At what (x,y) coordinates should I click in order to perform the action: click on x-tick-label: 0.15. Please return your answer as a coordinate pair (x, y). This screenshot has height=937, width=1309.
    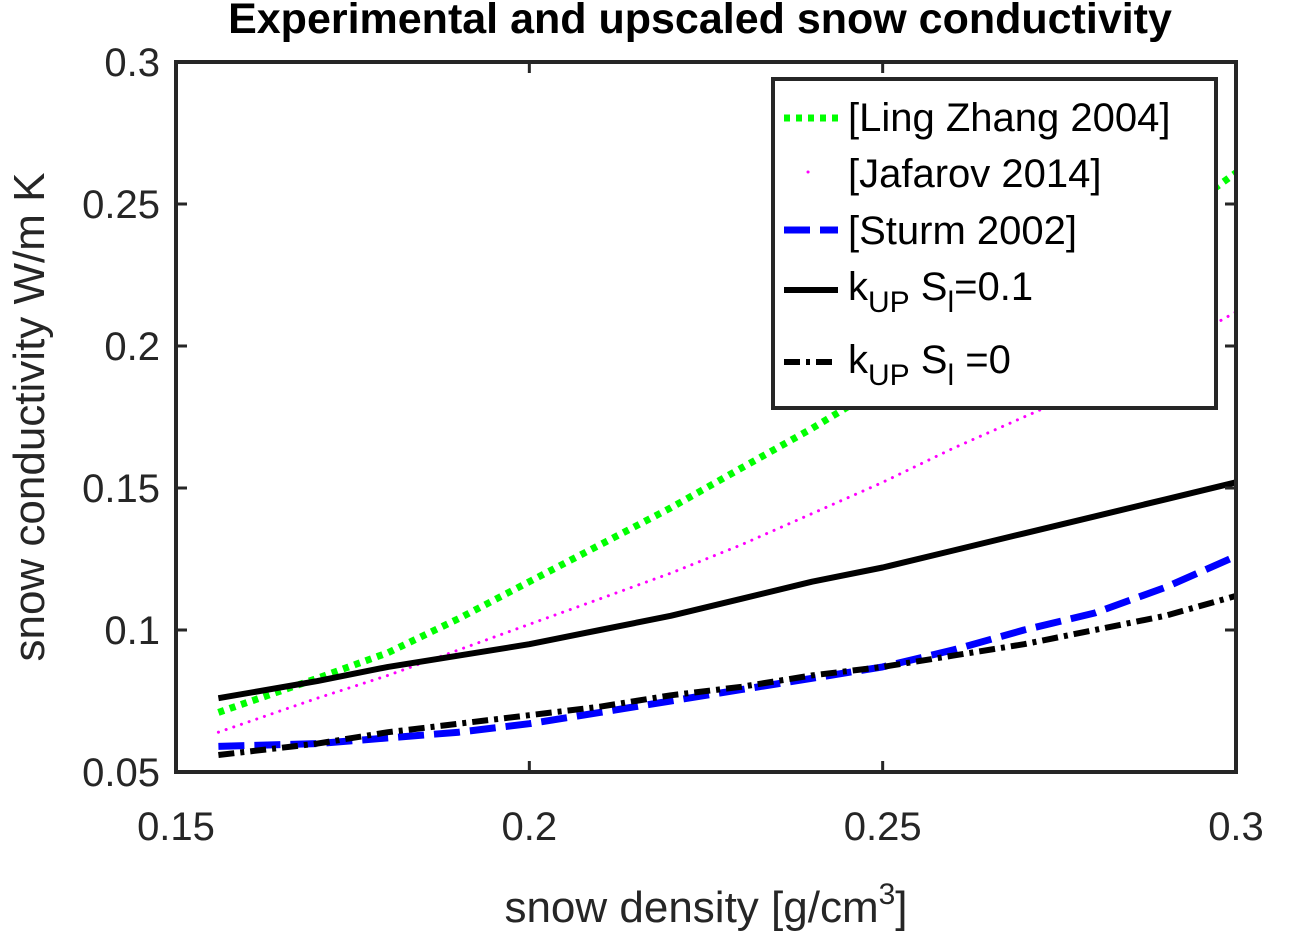
    Looking at the image, I should click on (176, 827).